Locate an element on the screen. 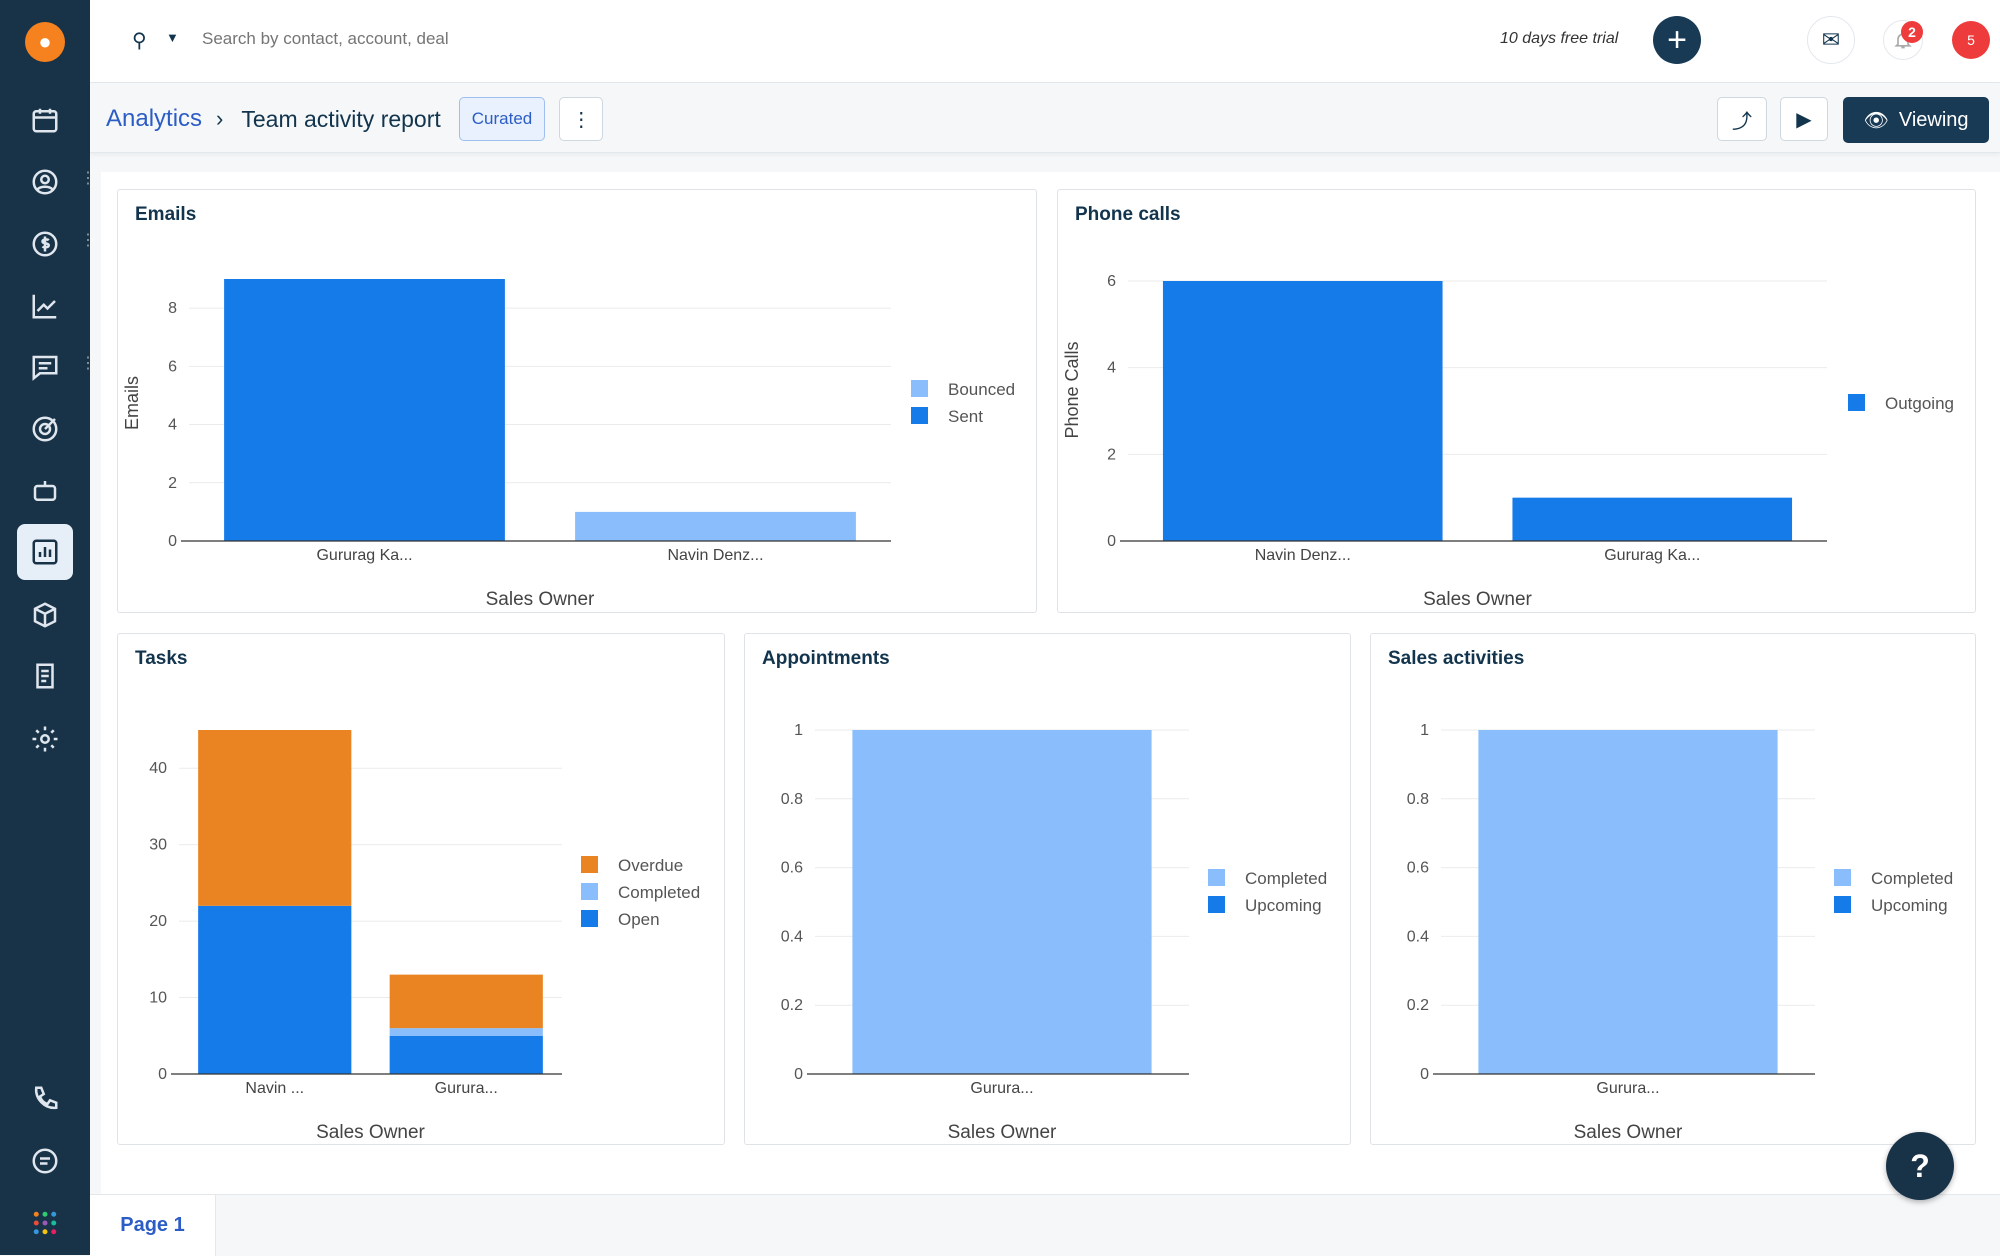 This screenshot has height=1256, width=2000. y-tick-label: 40 is located at coordinates (158, 768).